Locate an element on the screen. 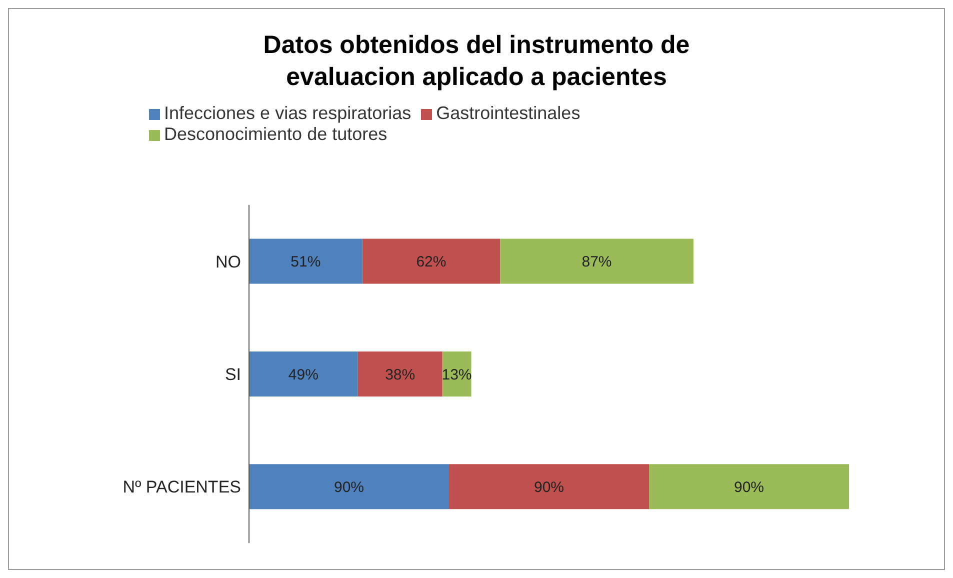  data-label: 38% is located at coordinates (400, 375).